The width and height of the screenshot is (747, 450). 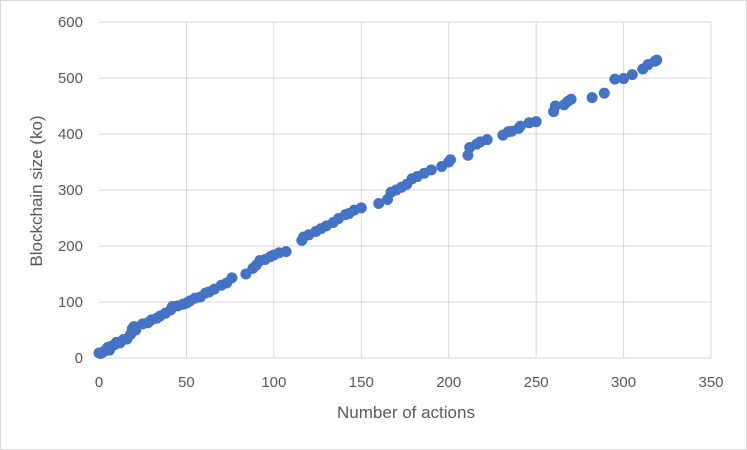 I want to click on x-tick-label: 250, so click(x=536, y=382).